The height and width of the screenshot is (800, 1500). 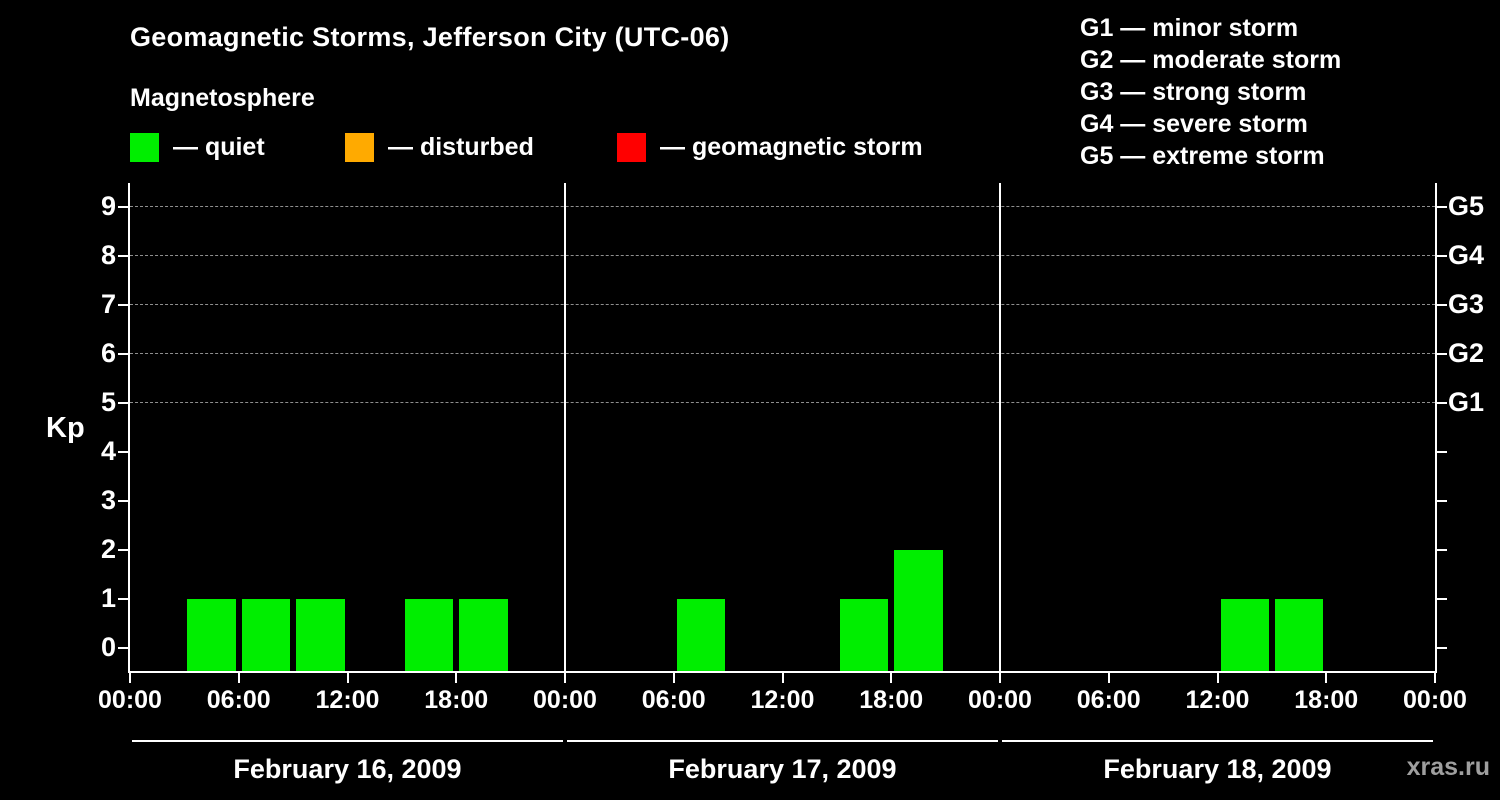 What do you see at coordinates (1466, 255) in the screenshot?
I see `right-axis-label-g4: G4` at bounding box center [1466, 255].